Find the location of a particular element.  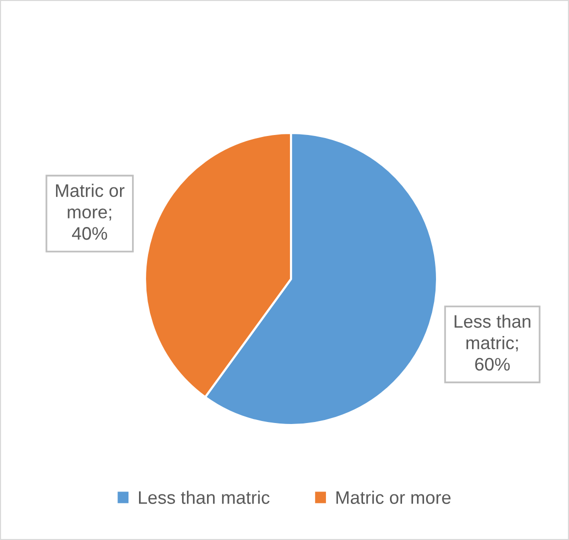

legend-label: Matric or more is located at coordinates (393, 497).